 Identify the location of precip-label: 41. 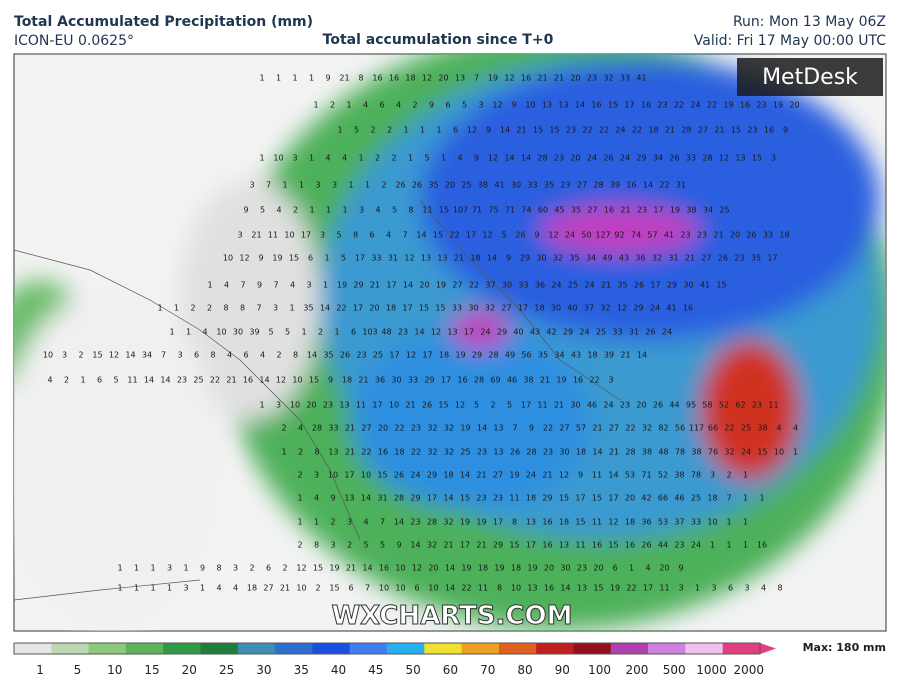
(499, 185).